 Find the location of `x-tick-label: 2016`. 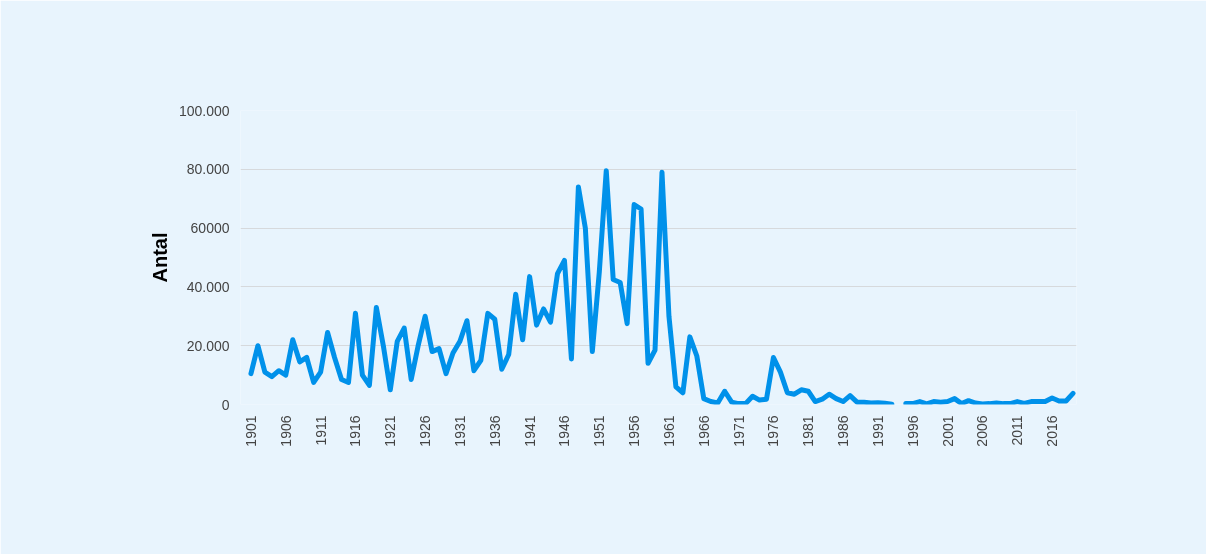

x-tick-label: 2016 is located at coordinates (1052, 431).